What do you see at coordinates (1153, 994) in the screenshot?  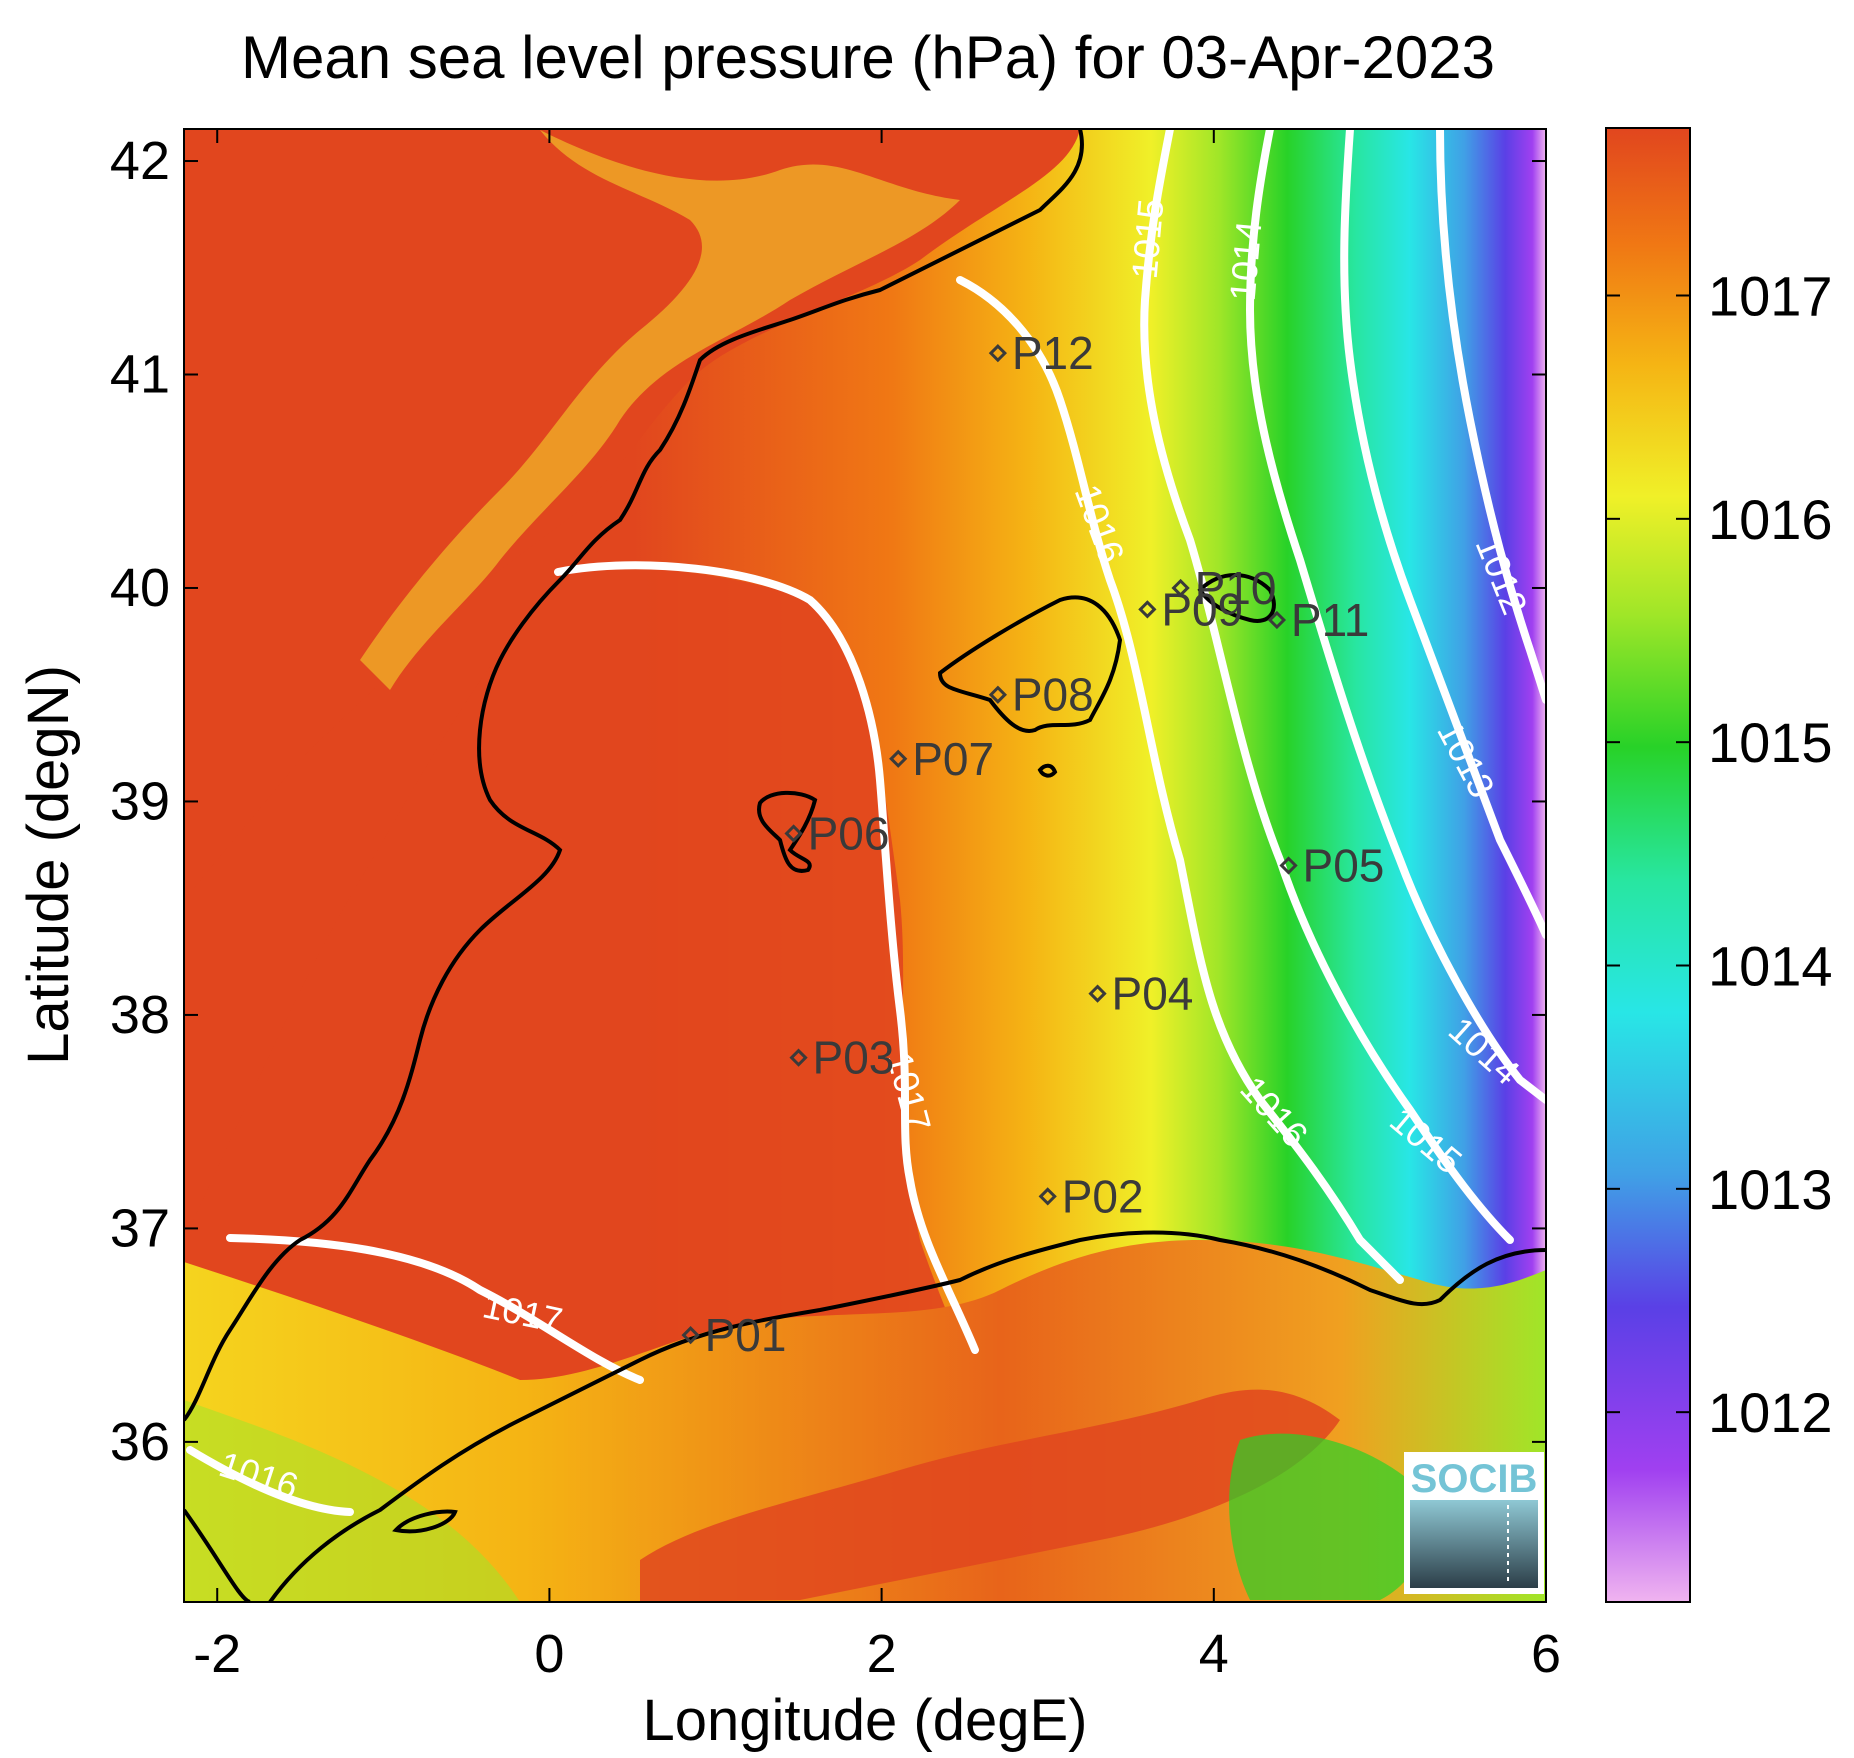 I see `station-label: P04` at bounding box center [1153, 994].